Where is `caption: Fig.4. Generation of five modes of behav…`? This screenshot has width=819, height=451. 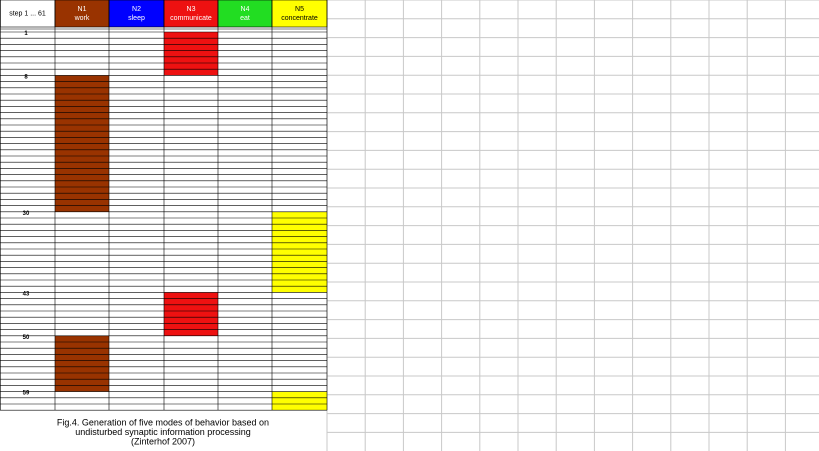
caption: Fig.4. Generation of five modes of behav… is located at coordinates (163, 422).